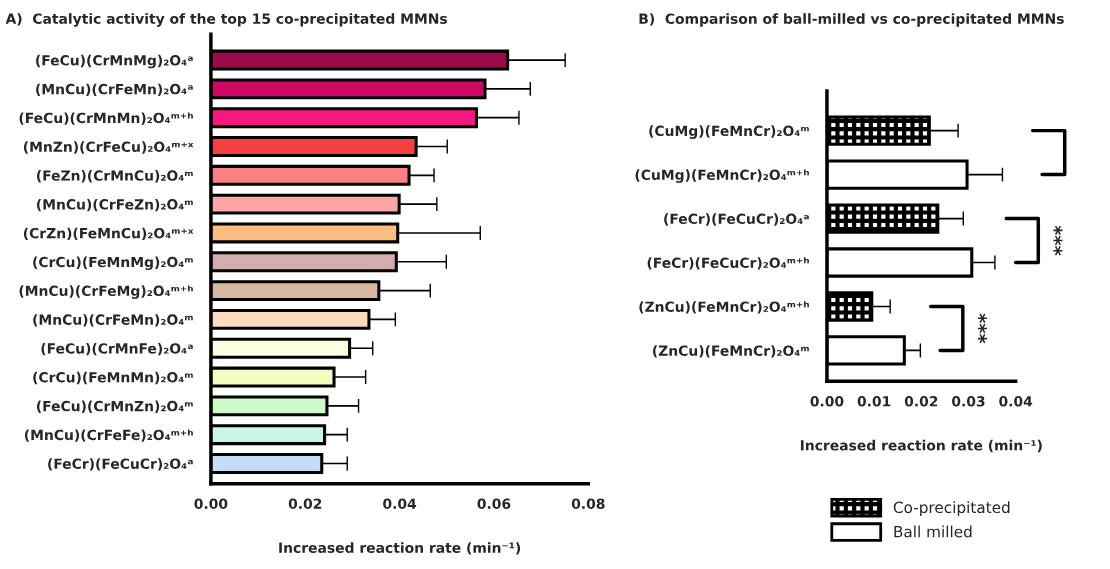 The width and height of the screenshot is (1110, 569). I want to click on y-tick-label: (CrZn)(FeMnCu)₂O₄ᵐ⁺ˣ, so click(108, 234).